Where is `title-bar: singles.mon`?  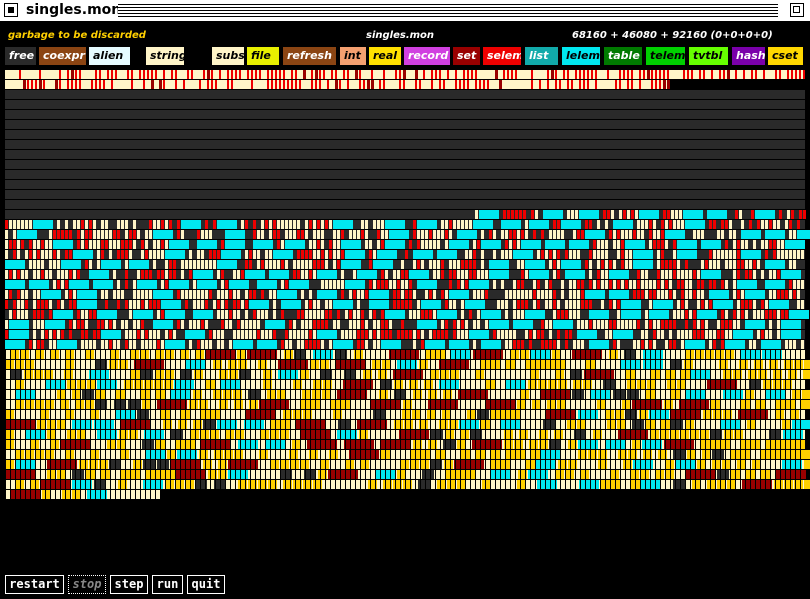 title-bar: singles.mon is located at coordinates (405, 11).